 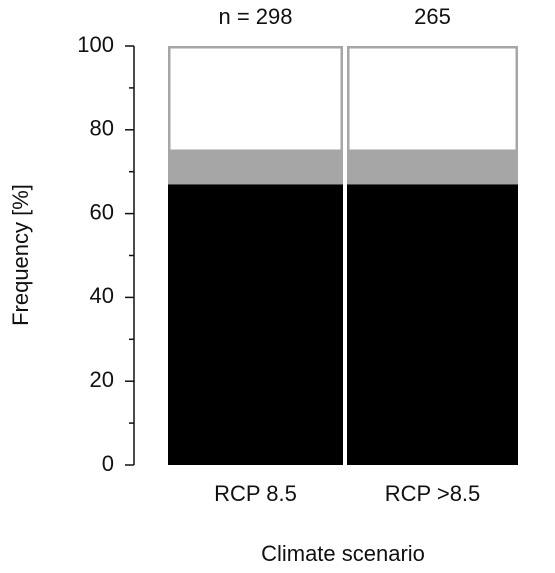 I want to click on annotation: n = 298, so click(x=255, y=16).